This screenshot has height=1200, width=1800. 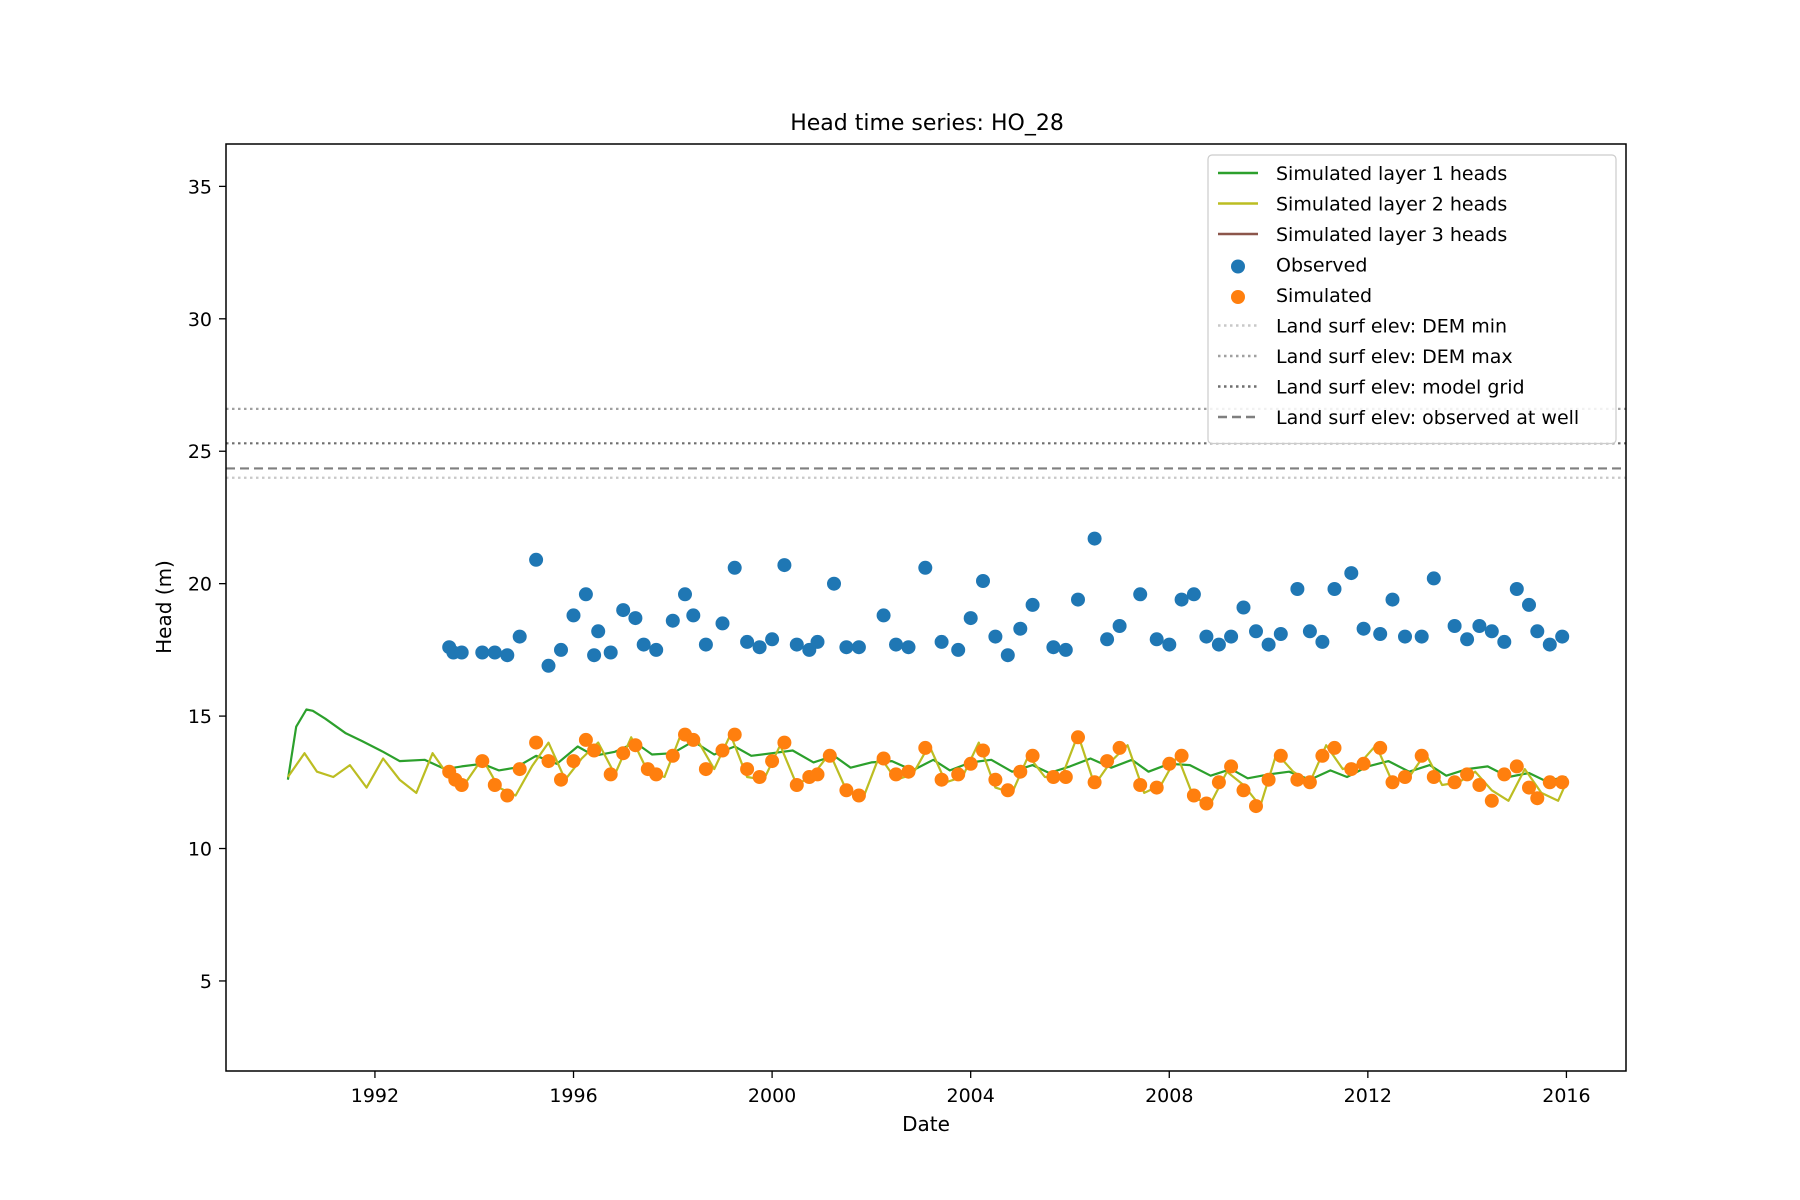 I want to click on legend-box, so click(x=1412, y=299).